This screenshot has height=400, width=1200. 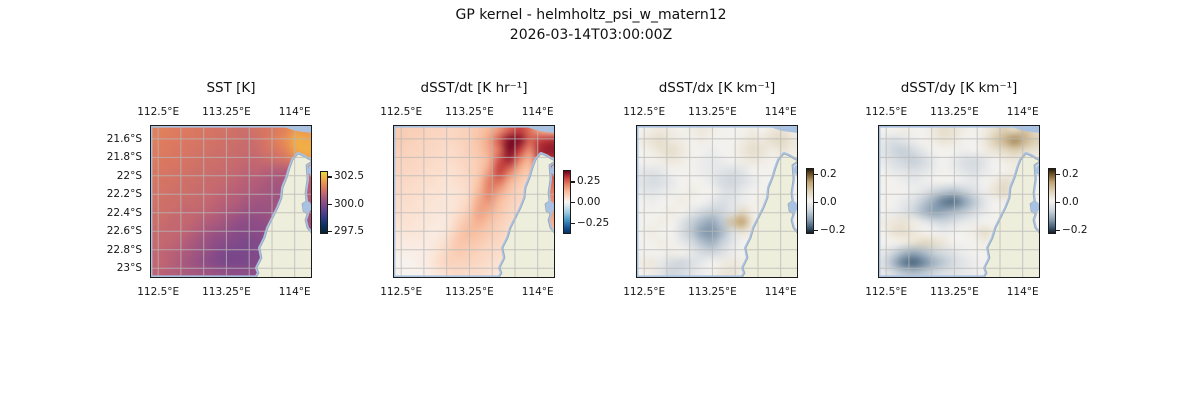 I want to click on colorbar-tick-label: 297.5, so click(x=349, y=230).